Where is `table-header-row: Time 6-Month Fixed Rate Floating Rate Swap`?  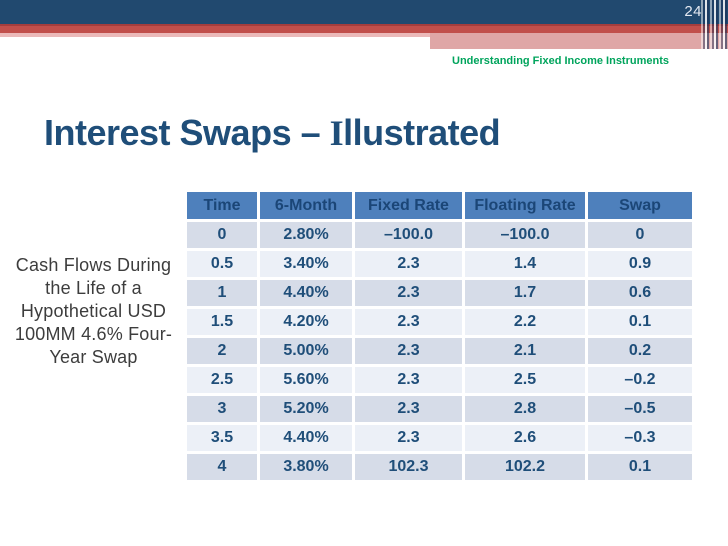
table-header-row: Time 6-Month Fixed Rate Floating Rate Swap is located at coordinates (439, 205).